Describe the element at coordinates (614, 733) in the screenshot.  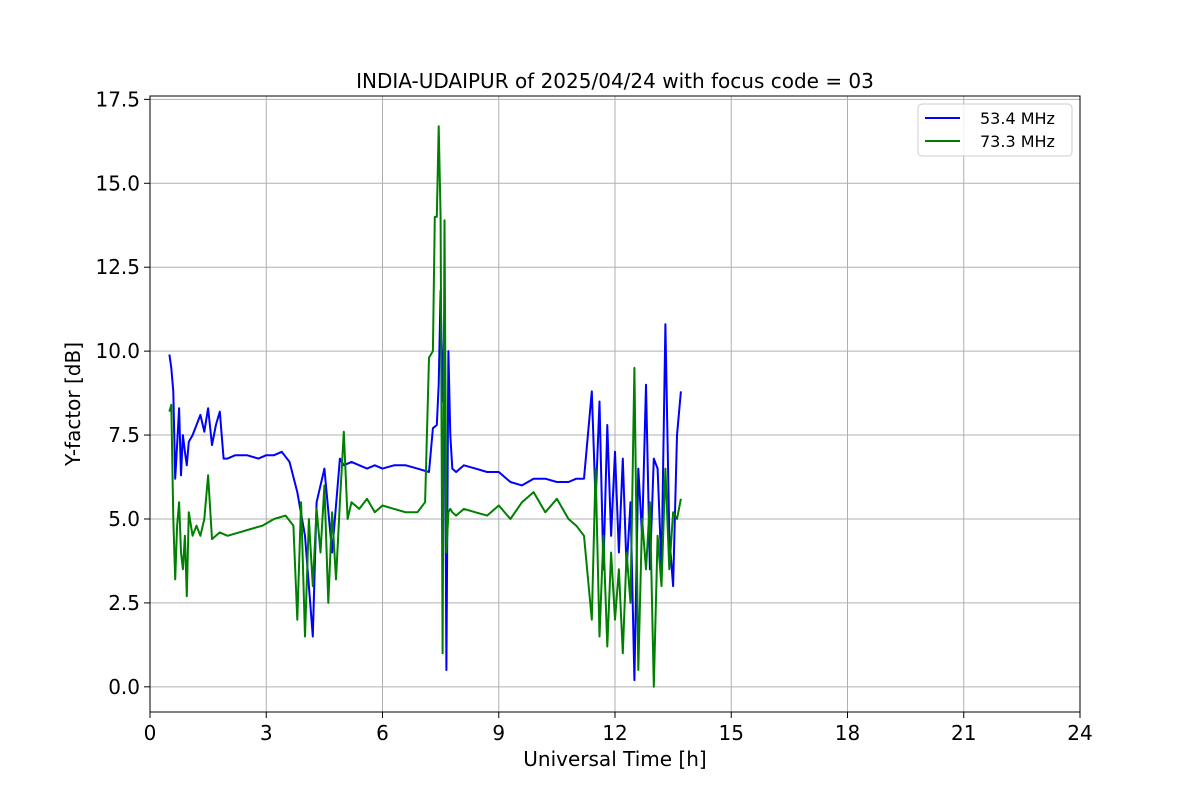
I see `x-tick-label: 12` at that location.